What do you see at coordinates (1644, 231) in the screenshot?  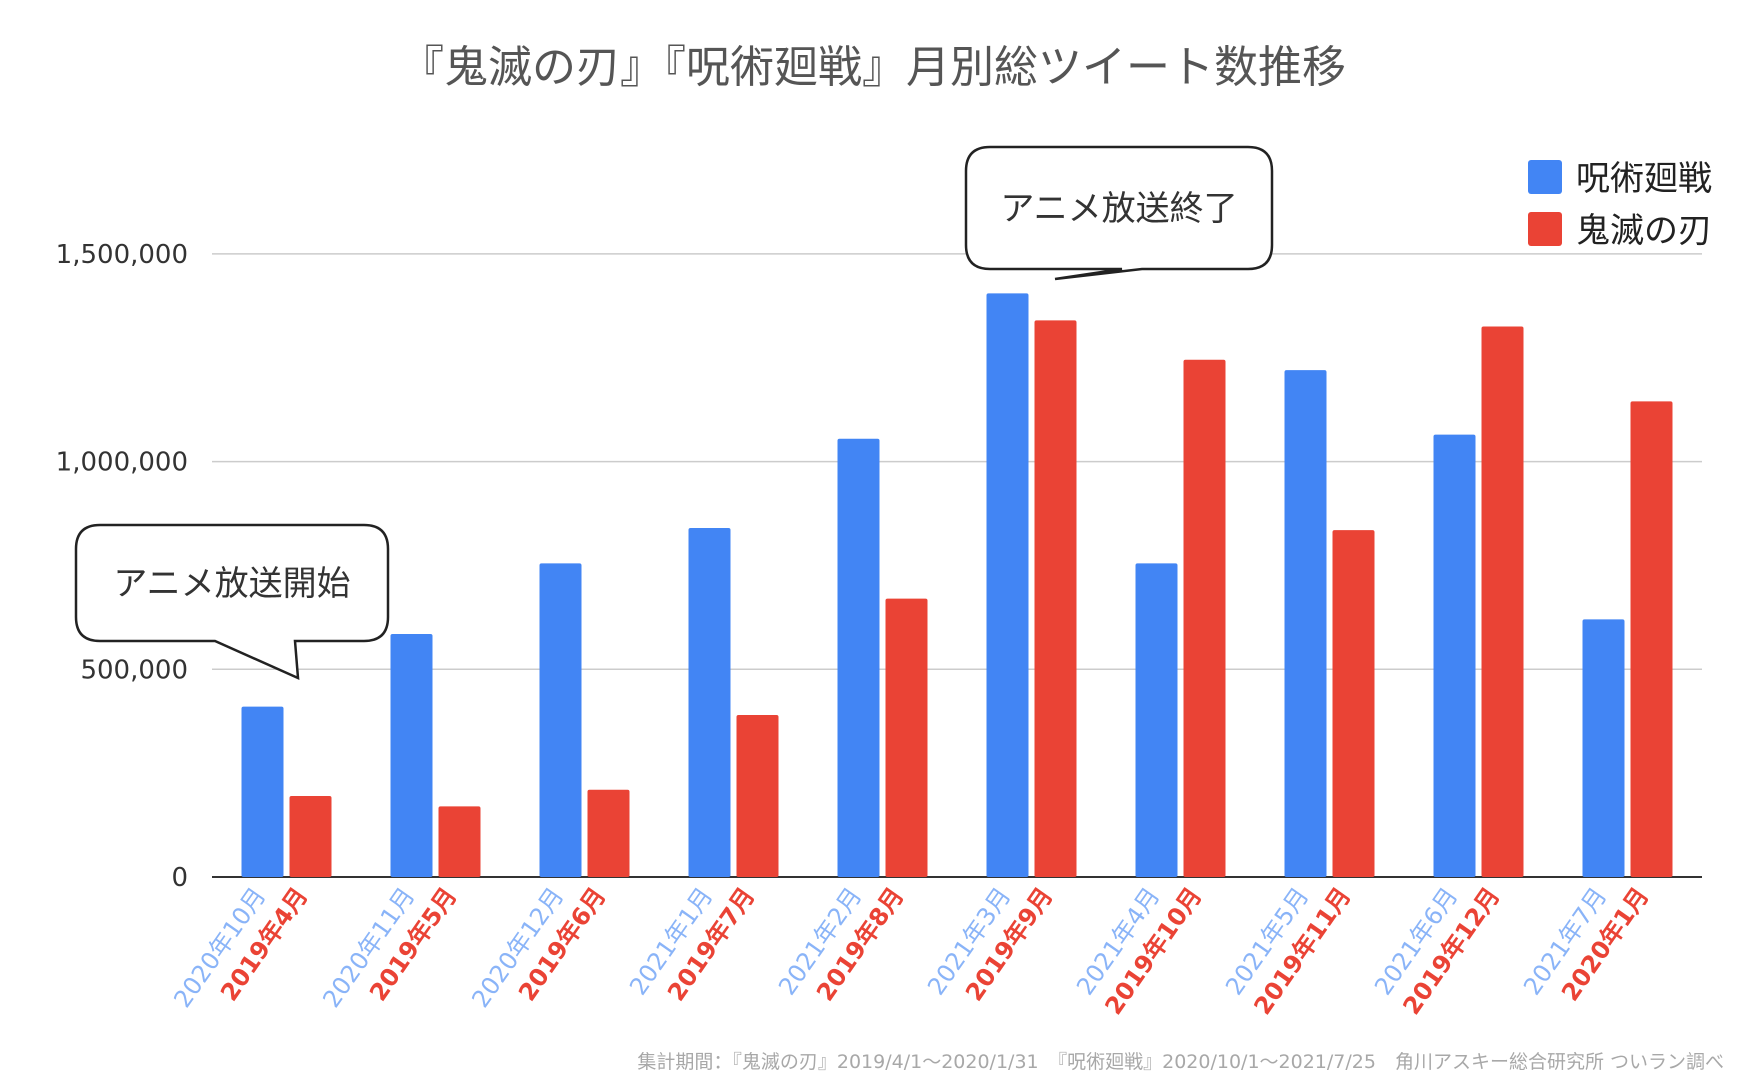 I see `legend-label: 鬼滅の刃` at bounding box center [1644, 231].